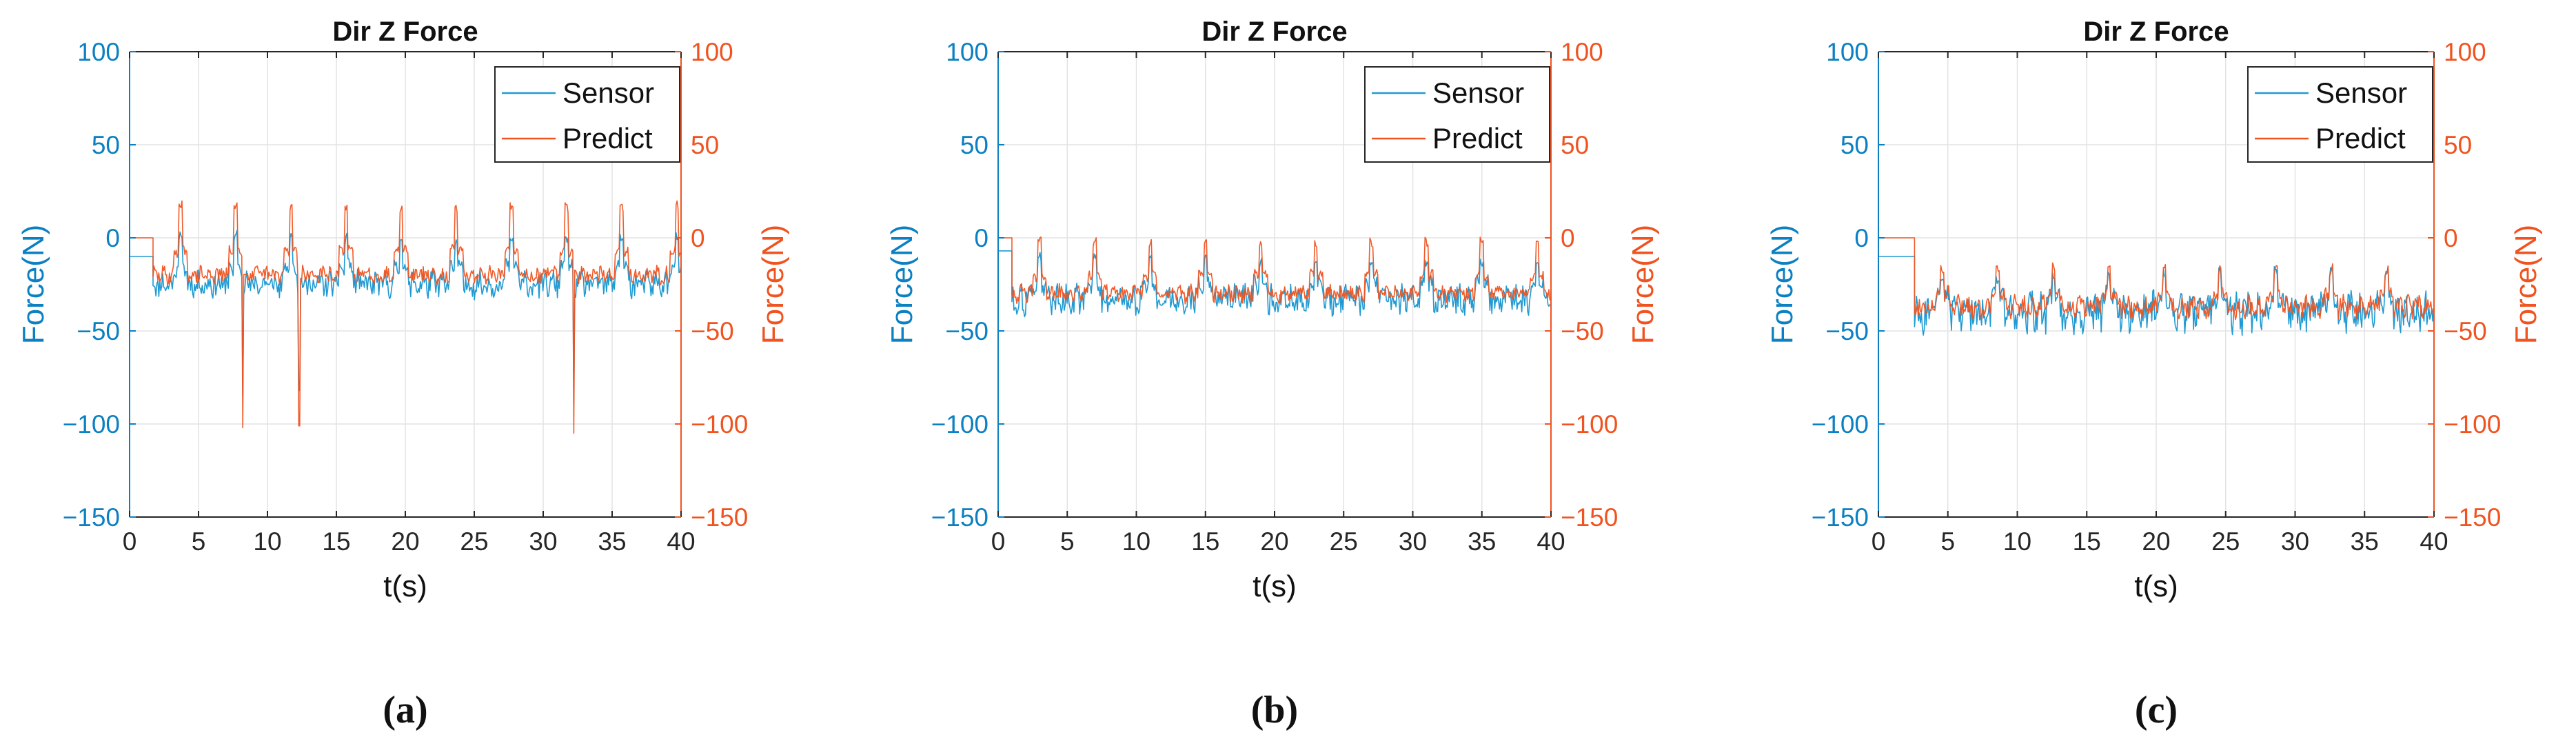 This screenshot has height=748, width=2576. What do you see at coordinates (1274, 710) in the screenshot?
I see `panel-caption: (b)` at bounding box center [1274, 710].